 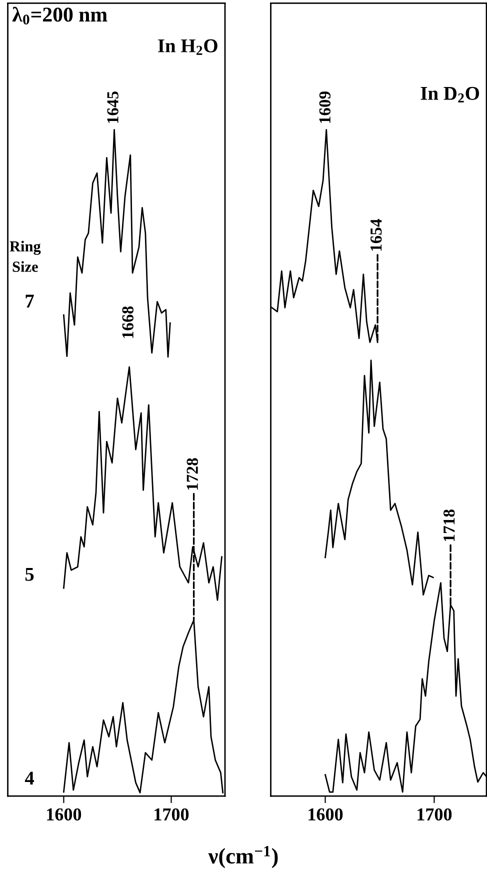 I want to click on series-label: 7, so click(x=30, y=301).